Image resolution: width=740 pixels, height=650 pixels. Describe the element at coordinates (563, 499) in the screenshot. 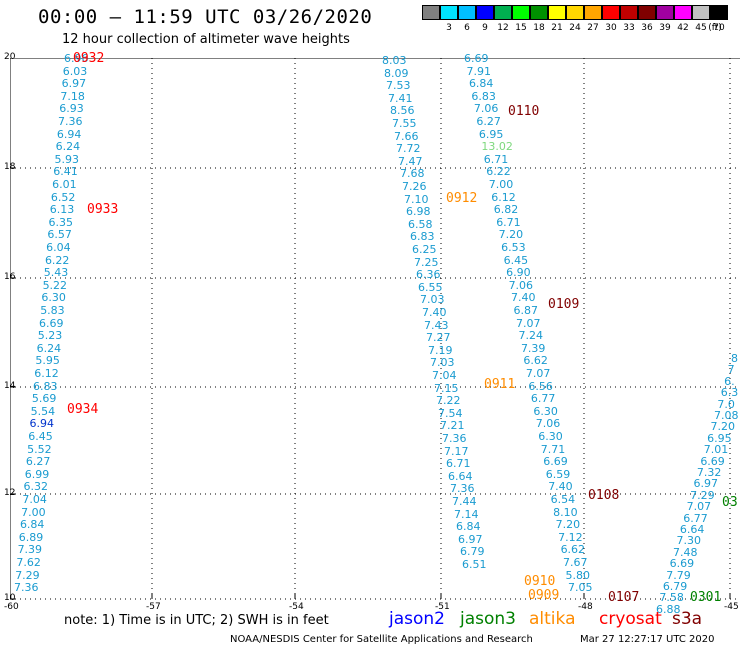

I see `wave-height-value: 6.54` at that location.